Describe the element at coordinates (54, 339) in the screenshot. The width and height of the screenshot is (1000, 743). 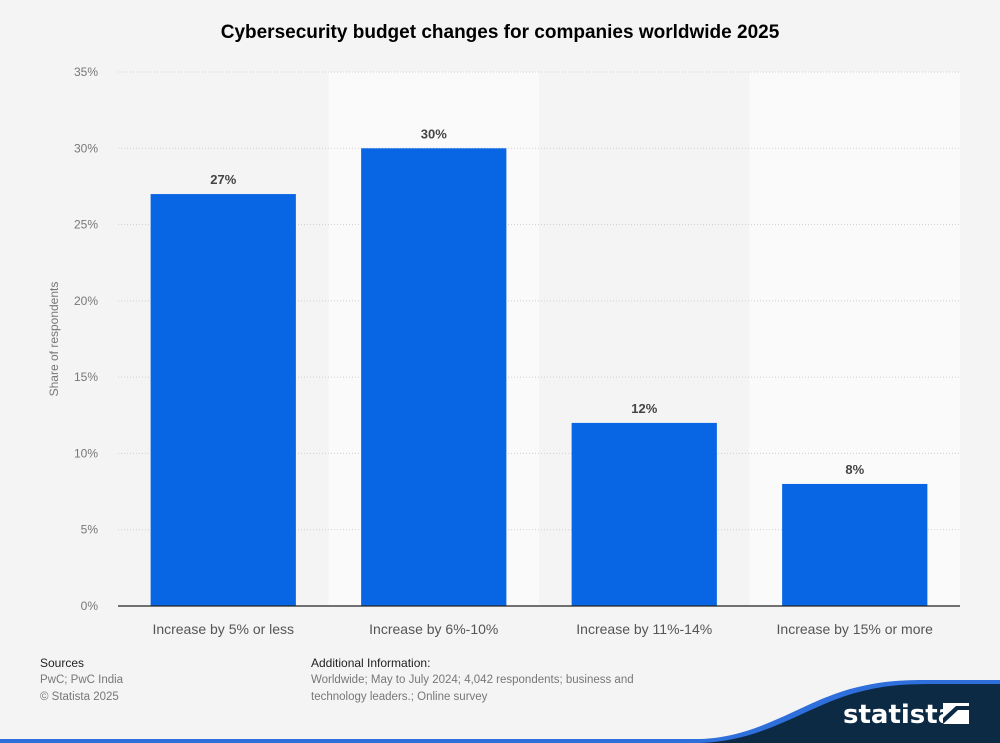
I see `y-axis-label: Share of respondents` at that location.